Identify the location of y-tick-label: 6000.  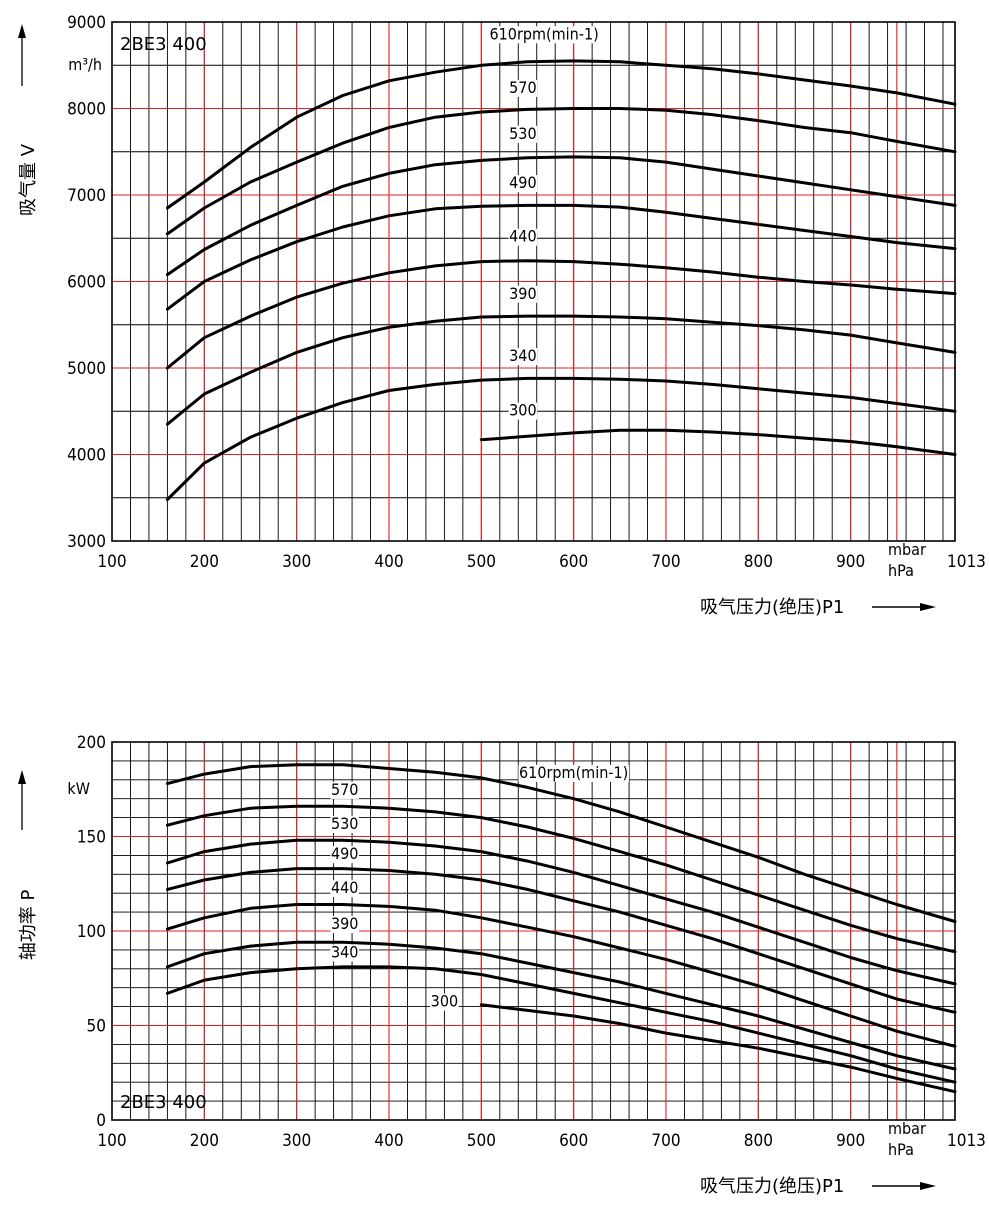
(86, 283).